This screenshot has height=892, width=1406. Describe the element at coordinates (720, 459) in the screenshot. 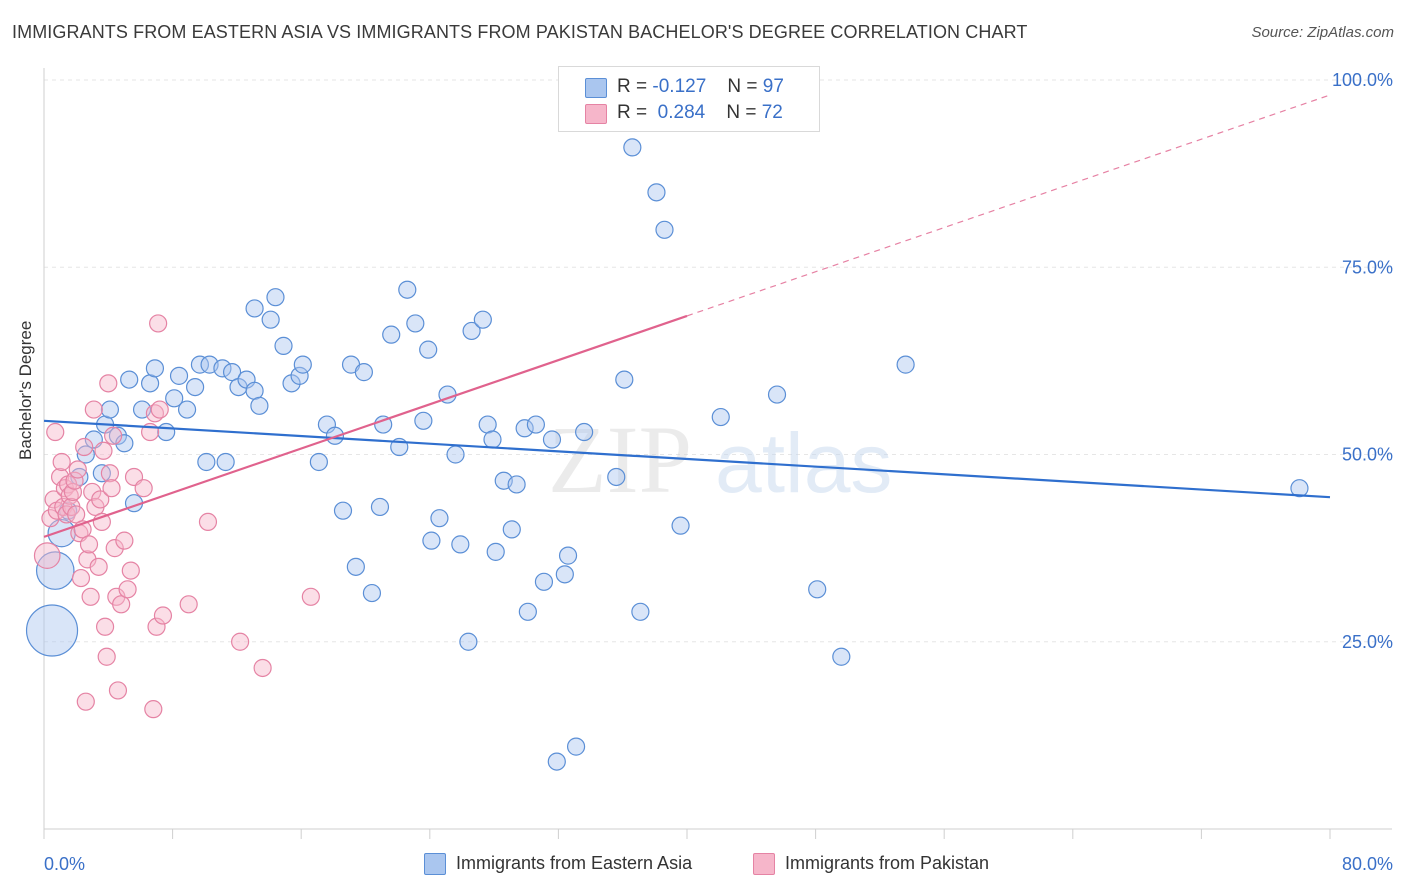

I see `watermark: ZIP atlas` at that location.